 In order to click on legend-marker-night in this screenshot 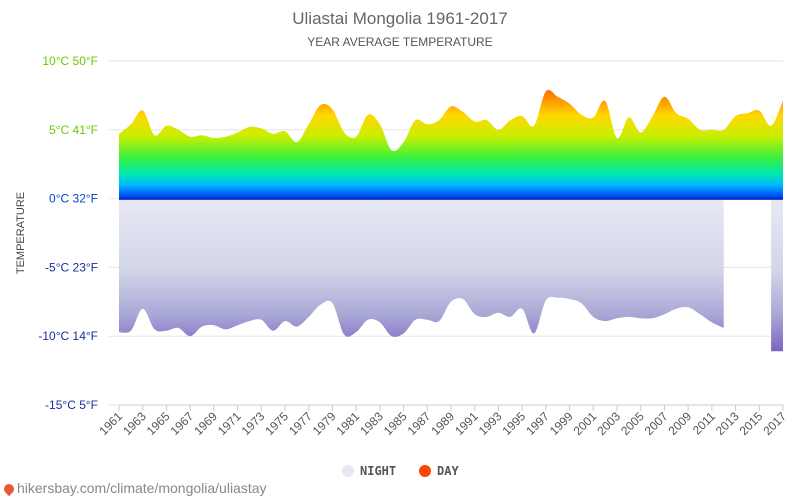, I will do `click(348, 471)`.